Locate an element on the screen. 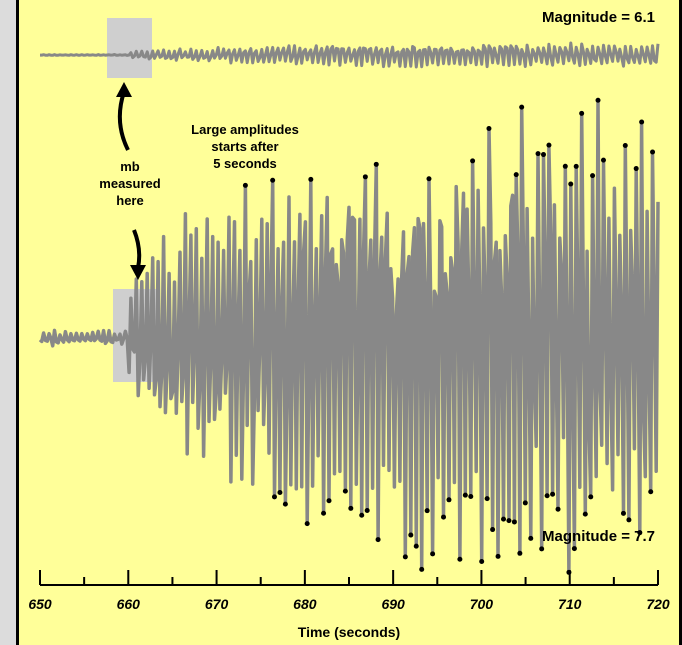 The height and width of the screenshot is (645, 682). annotation-line: Large amplitudes is located at coordinates (245, 129).